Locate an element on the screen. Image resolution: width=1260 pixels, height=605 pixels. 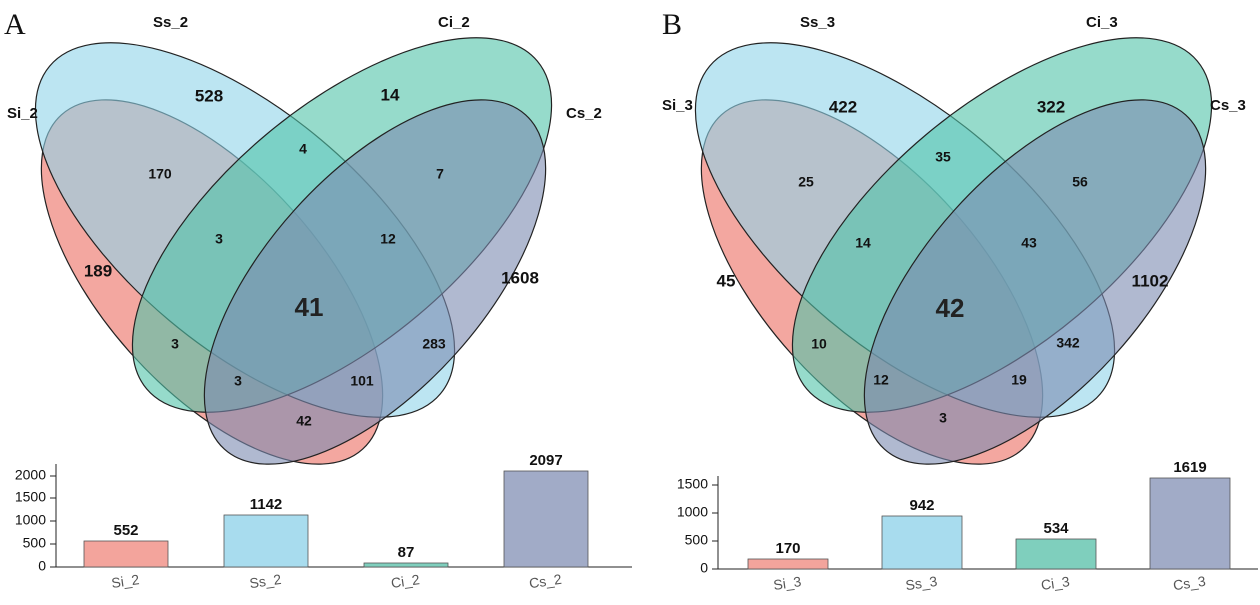
panel-b-xtick-ci: Ci_3 is located at coordinates (1055, 583).